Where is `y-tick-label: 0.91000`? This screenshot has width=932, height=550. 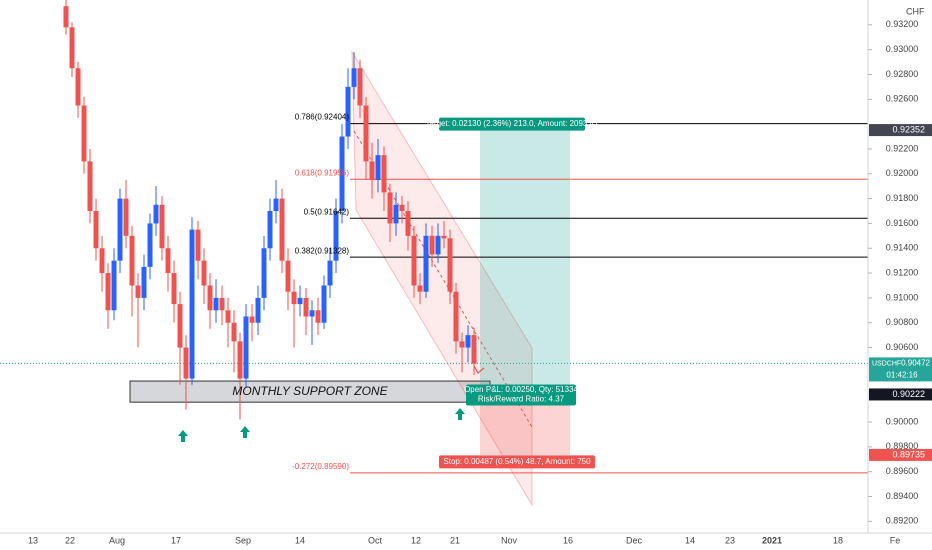 y-tick-label: 0.91000 is located at coordinates (902, 297).